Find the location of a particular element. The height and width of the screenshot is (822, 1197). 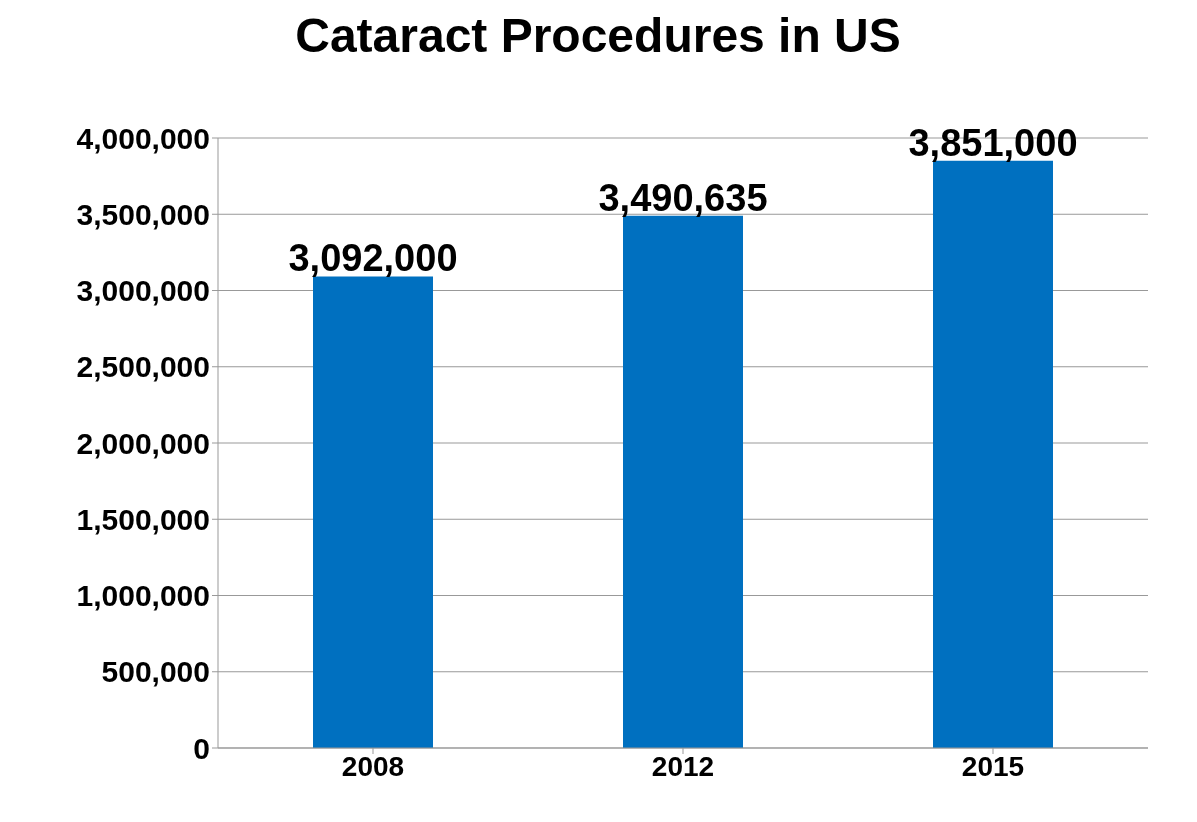

y-tick-label: 1,000,000 is located at coordinates (143, 596).